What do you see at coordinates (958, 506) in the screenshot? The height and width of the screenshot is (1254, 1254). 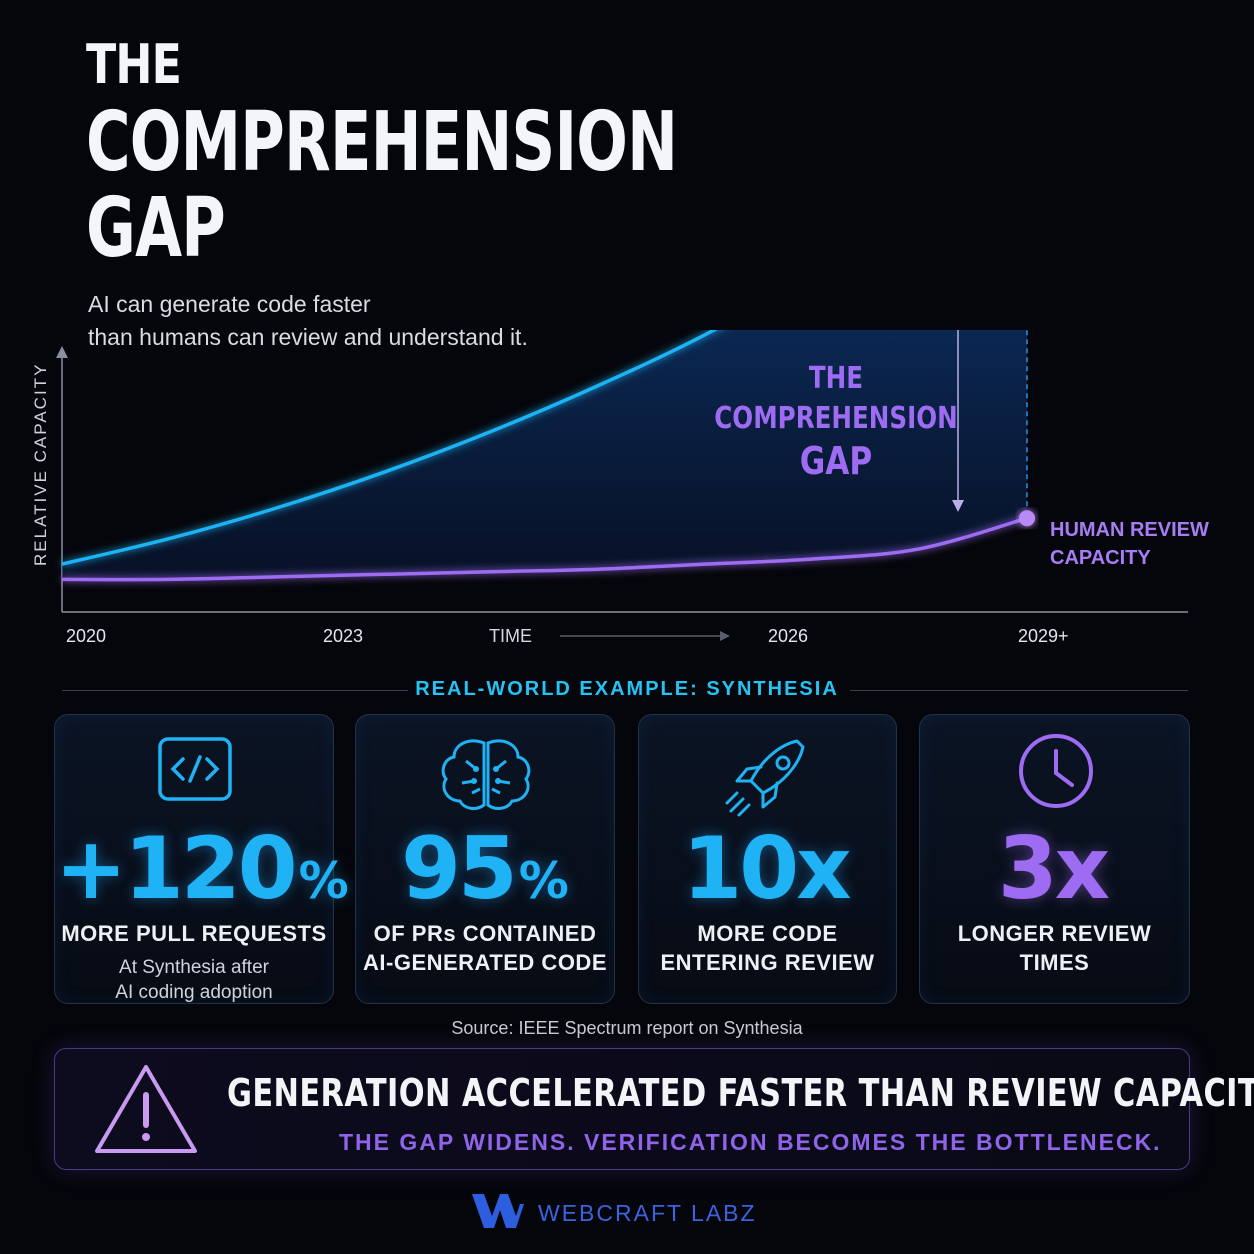 I see `gap-arrow-head-down` at bounding box center [958, 506].